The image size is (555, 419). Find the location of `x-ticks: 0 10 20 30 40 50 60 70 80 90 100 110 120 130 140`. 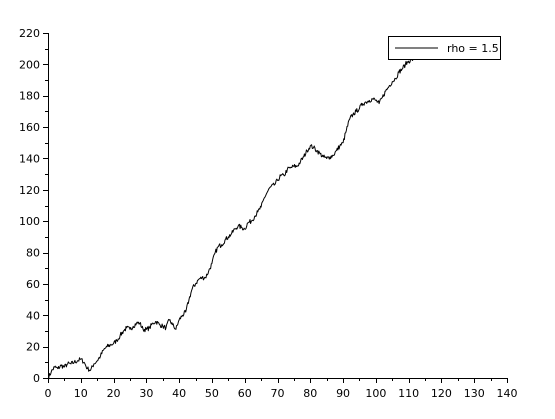

x-ticks: 0 10 20 30 40 50 60 70 80 90 100 110 120 130 140 is located at coordinates (281, 389).